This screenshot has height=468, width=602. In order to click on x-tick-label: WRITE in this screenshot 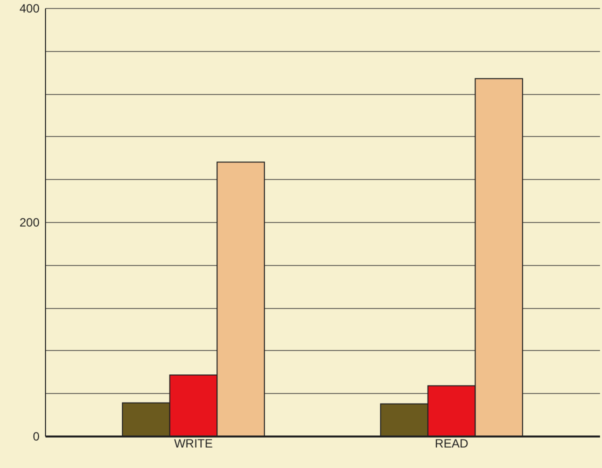, I will do `click(193, 443)`.